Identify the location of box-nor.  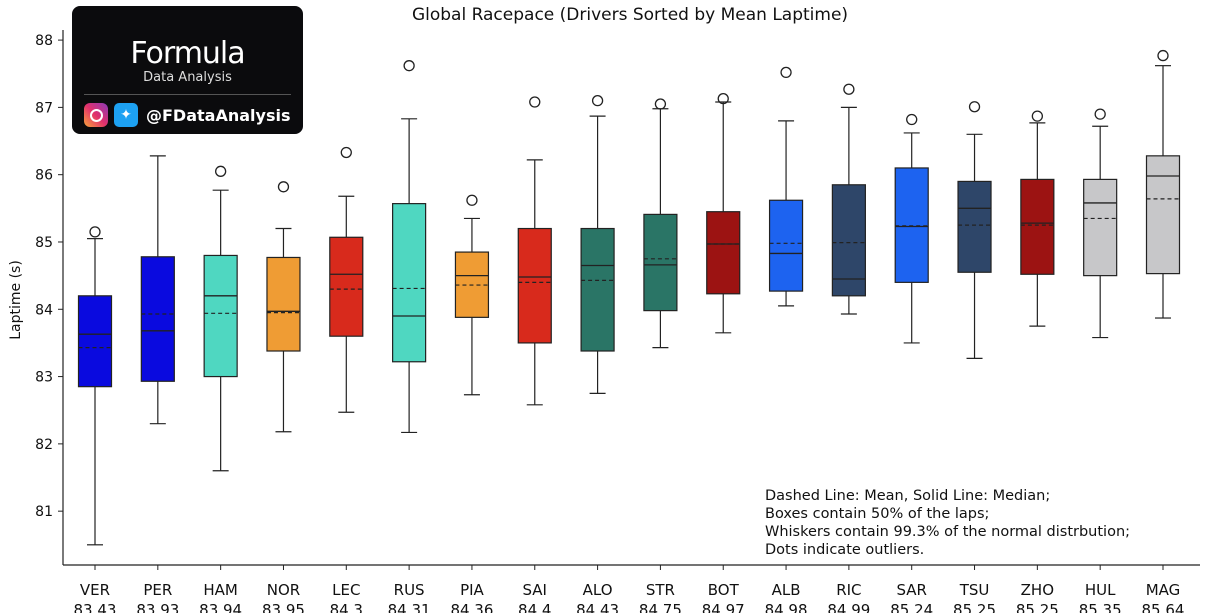
(283, 307).